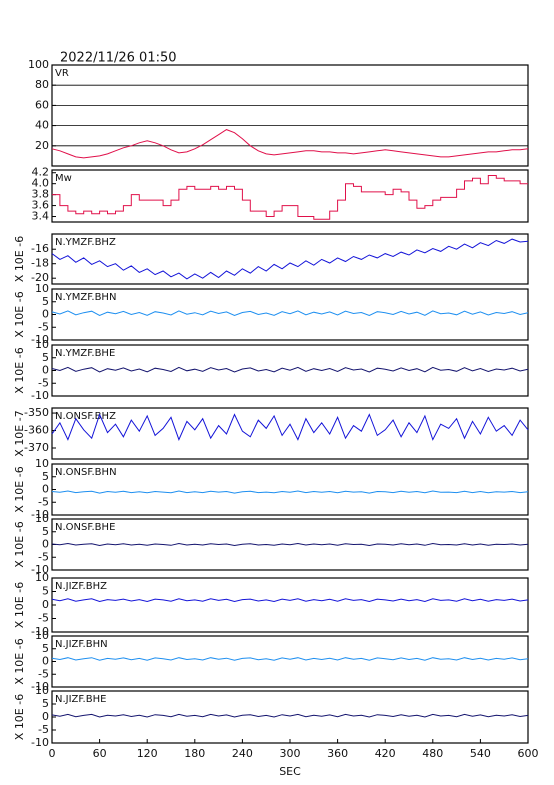 The image size is (554, 785). Describe the element at coordinates (52, 753) in the screenshot. I see `x-tick-label: 0` at that location.